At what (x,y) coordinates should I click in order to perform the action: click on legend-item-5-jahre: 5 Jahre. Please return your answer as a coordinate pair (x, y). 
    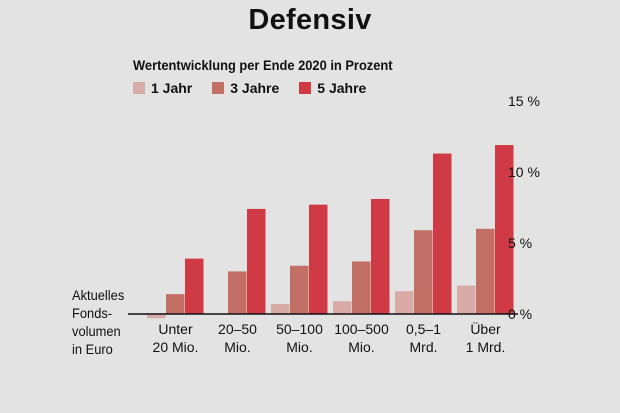
    Looking at the image, I should click on (332, 88).